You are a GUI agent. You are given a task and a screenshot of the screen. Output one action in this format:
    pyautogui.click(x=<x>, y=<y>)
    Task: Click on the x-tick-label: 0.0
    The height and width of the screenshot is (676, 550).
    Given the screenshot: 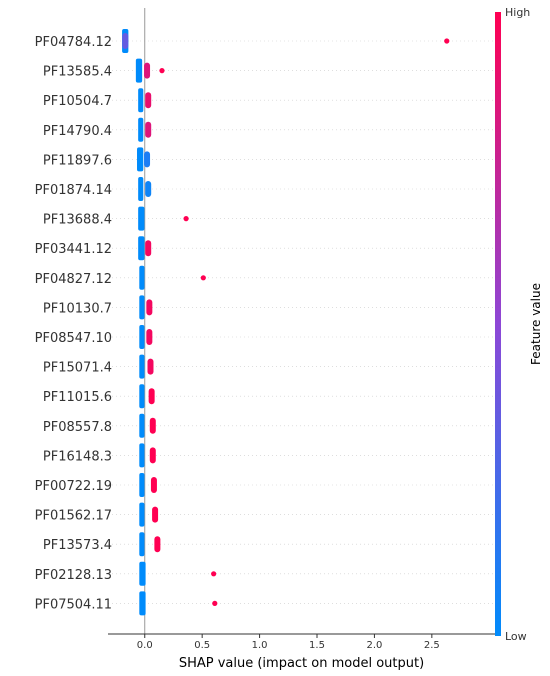 What is the action you would take?
    pyautogui.click(x=145, y=645)
    